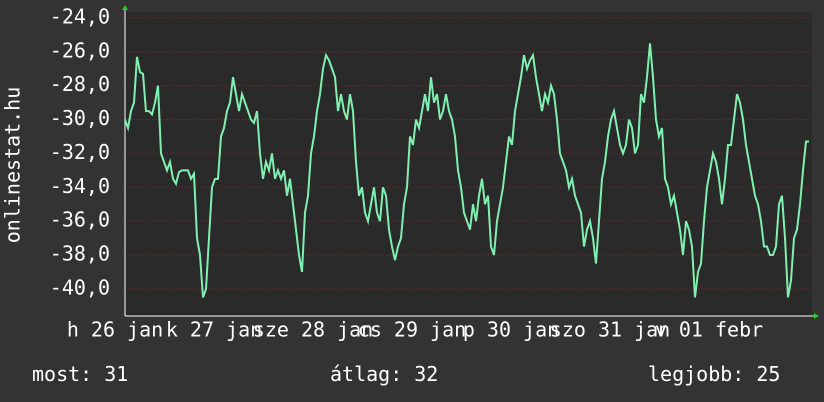  I want to click on y-tick-label: -30,0, so click(80, 118).